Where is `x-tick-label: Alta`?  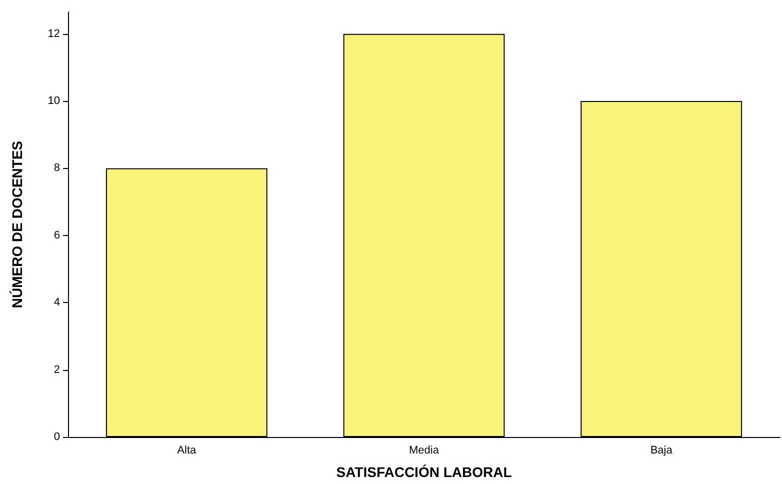
x-tick-label: Alta is located at coordinates (187, 450).